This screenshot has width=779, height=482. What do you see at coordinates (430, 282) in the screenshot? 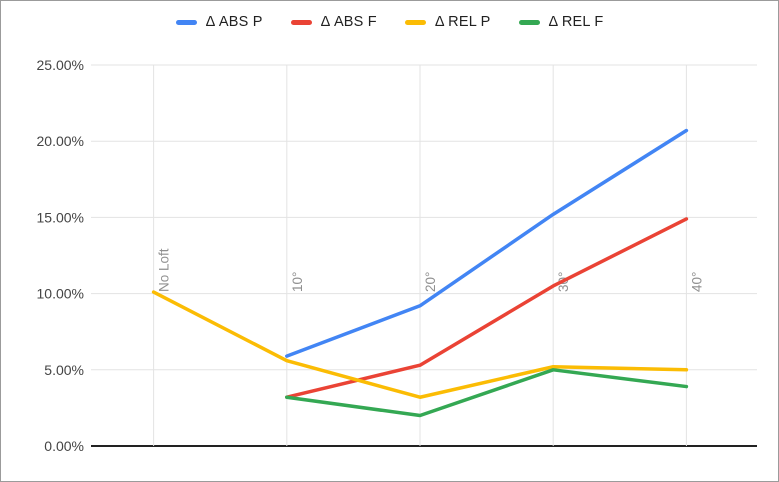
I see `x-tick-label: 20°` at bounding box center [430, 282].